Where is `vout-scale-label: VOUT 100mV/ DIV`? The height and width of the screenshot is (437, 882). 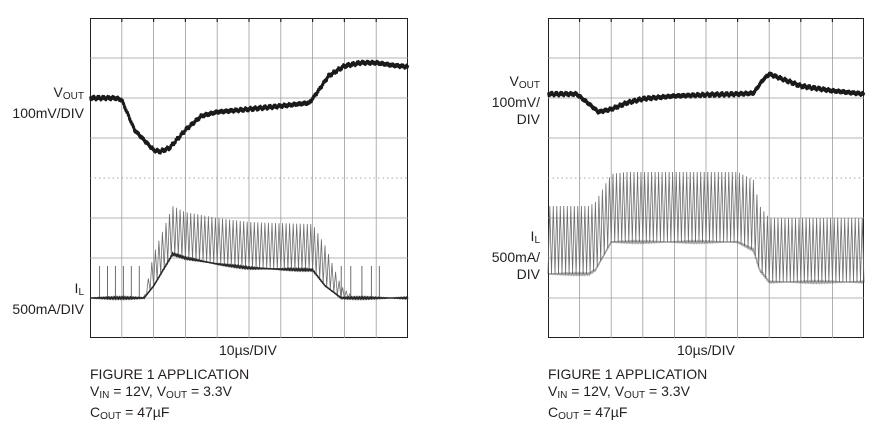 vout-scale-label: VOUT 100mV/ DIV is located at coordinates (515, 100).